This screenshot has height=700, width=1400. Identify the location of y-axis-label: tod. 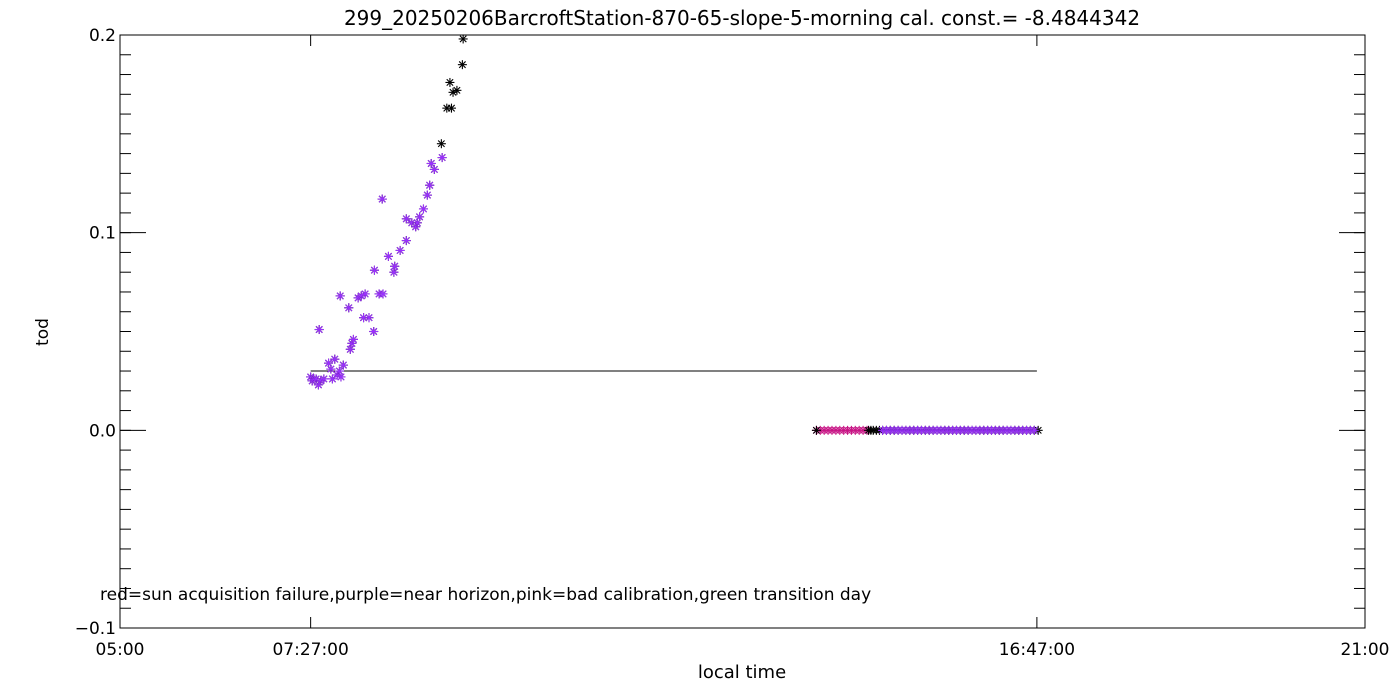
(43, 332).